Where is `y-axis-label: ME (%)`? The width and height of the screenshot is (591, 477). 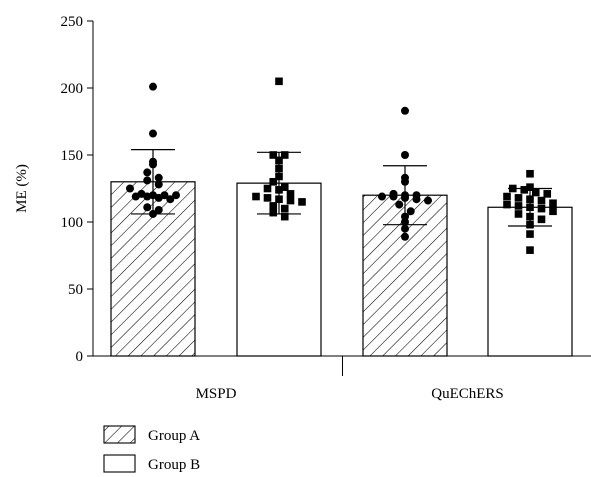 y-axis-label: ME (%) is located at coordinates (22, 188).